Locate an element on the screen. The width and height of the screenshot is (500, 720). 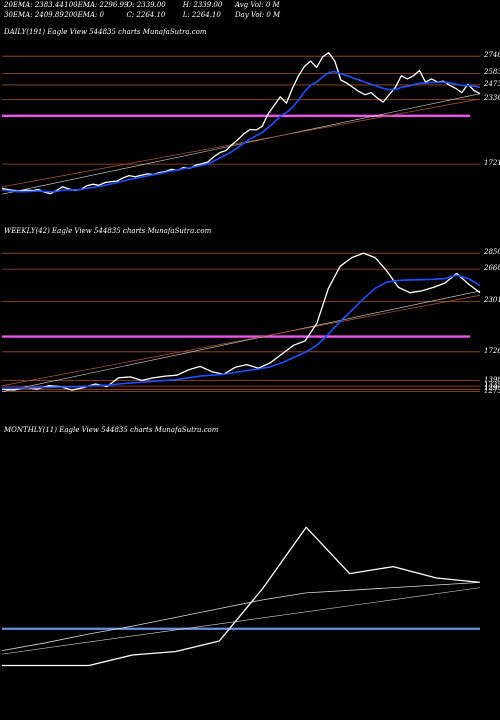
close-label: C: 2264.10 is located at coordinates (146, 15).